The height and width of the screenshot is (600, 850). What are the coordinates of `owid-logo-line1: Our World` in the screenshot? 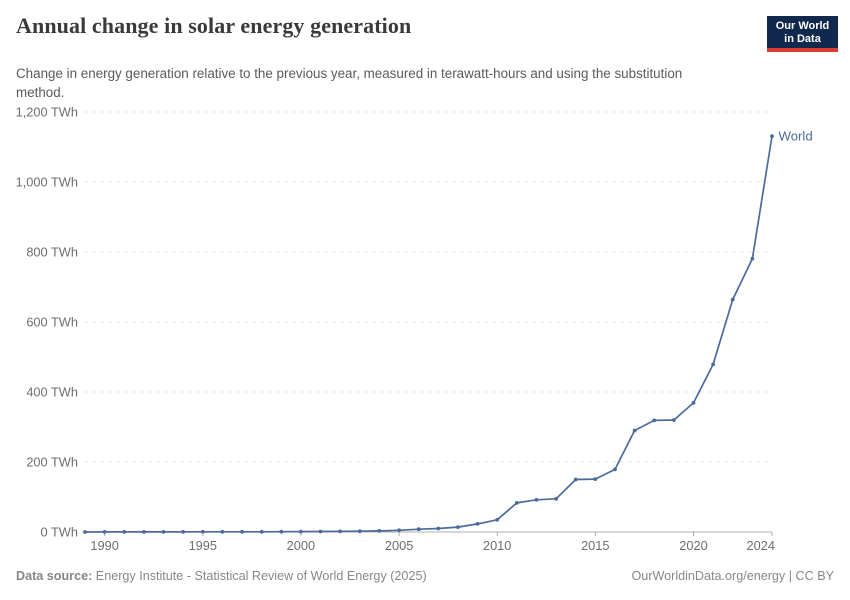 It's located at (802, 26).